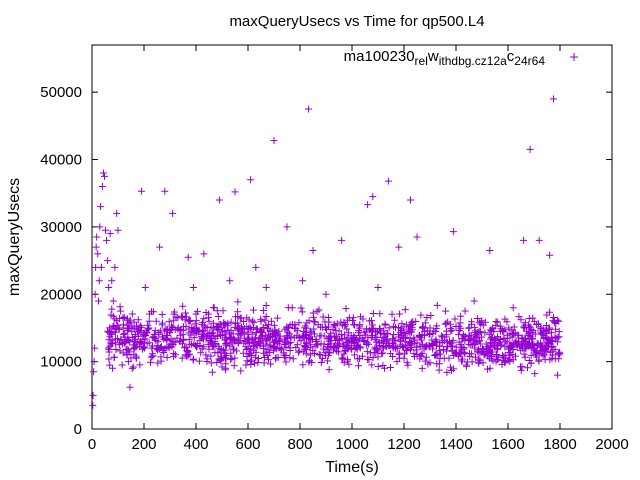 The image size is (640, 480). What do you see at coordinates (61, 227) in the screenshot?
I see `y-tick-label: 30000` at bounding box center [61, 227].